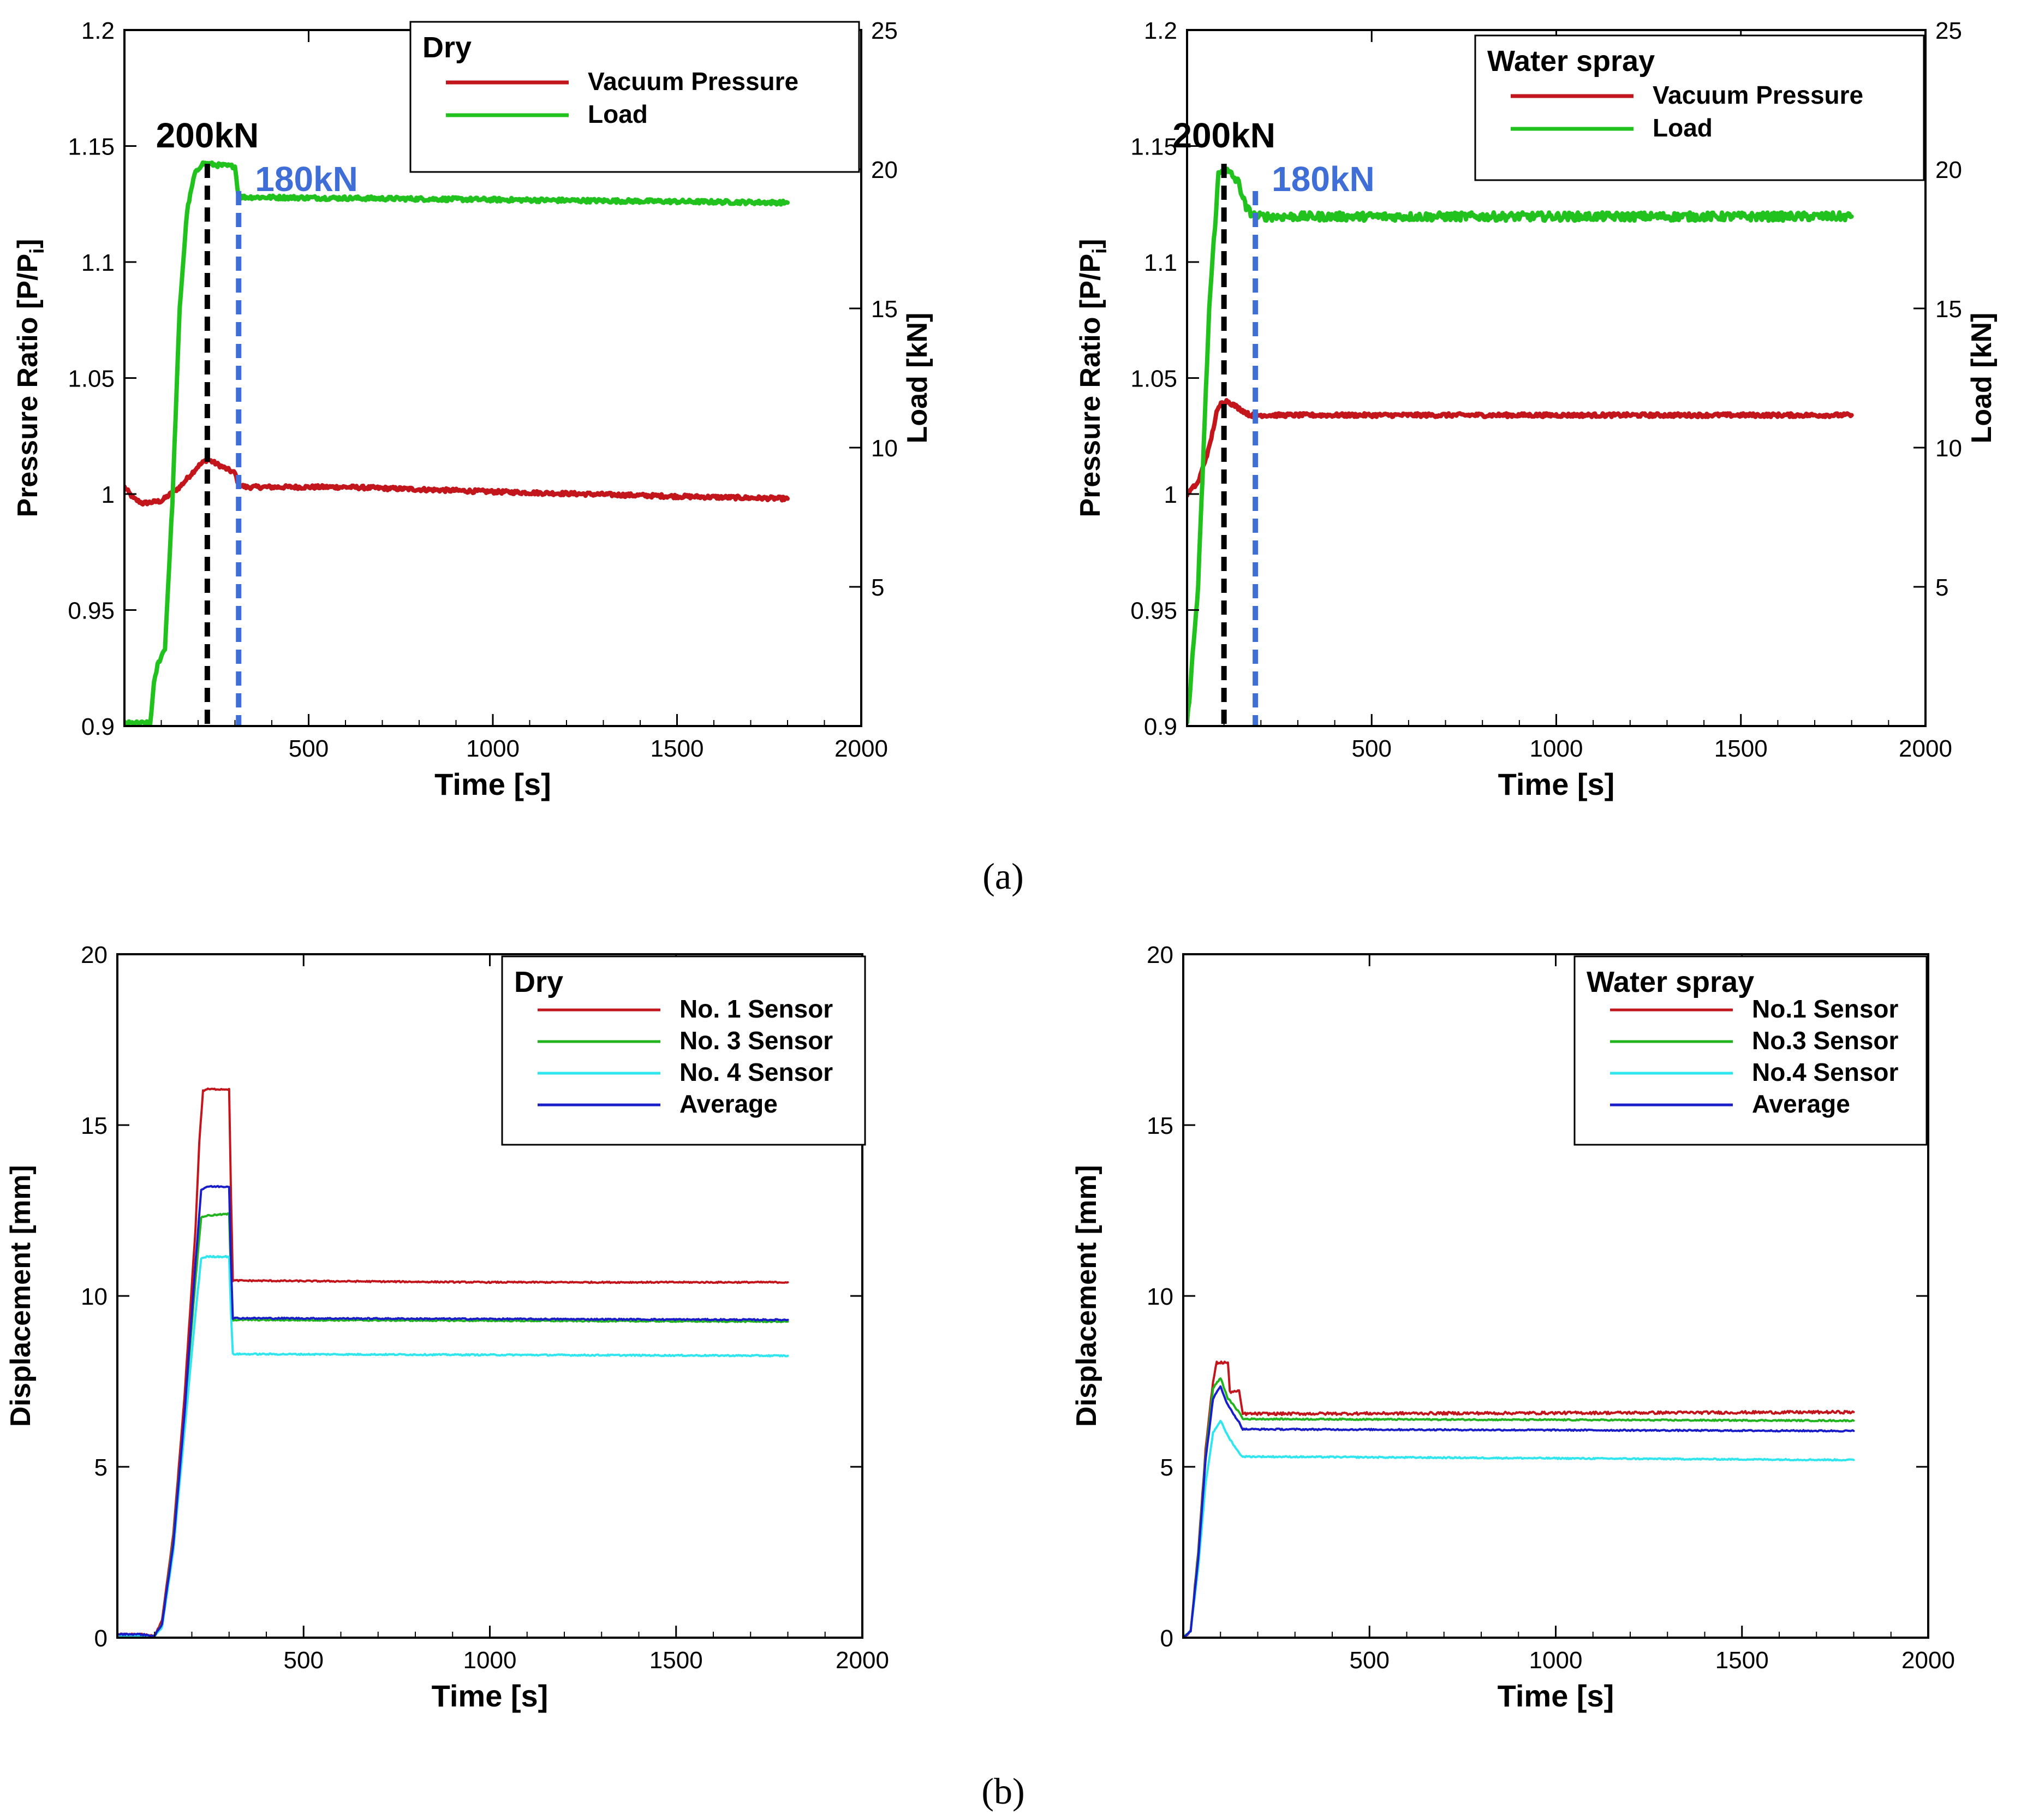 This screenshot has width=2027, height=1820. I want to click on marker-label-180kN: 180kN, so click(1323, 179).